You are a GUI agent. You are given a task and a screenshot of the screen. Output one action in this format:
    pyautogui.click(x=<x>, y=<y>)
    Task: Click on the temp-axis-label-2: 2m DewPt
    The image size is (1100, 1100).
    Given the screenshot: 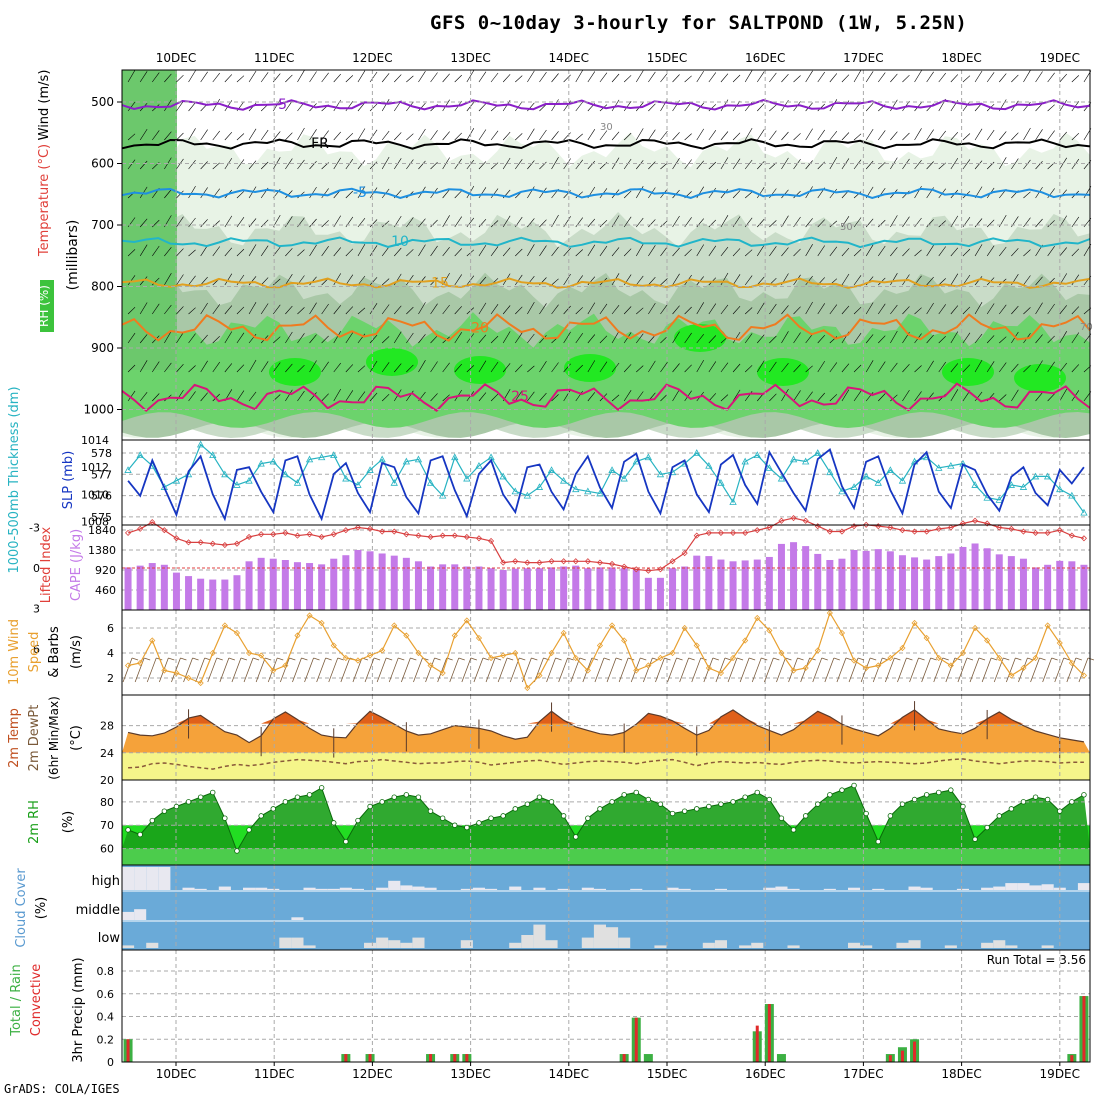 What is the action you would take?
    pyautogui.click(x=34, y=738)
    